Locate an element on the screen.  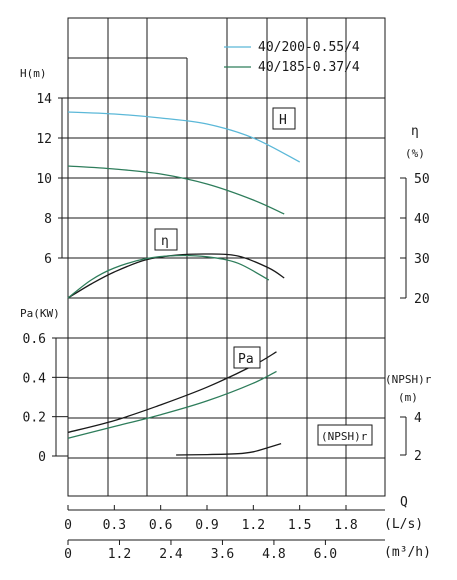
npsh-axis-unit: (m) is located at coordinates (408, 397).